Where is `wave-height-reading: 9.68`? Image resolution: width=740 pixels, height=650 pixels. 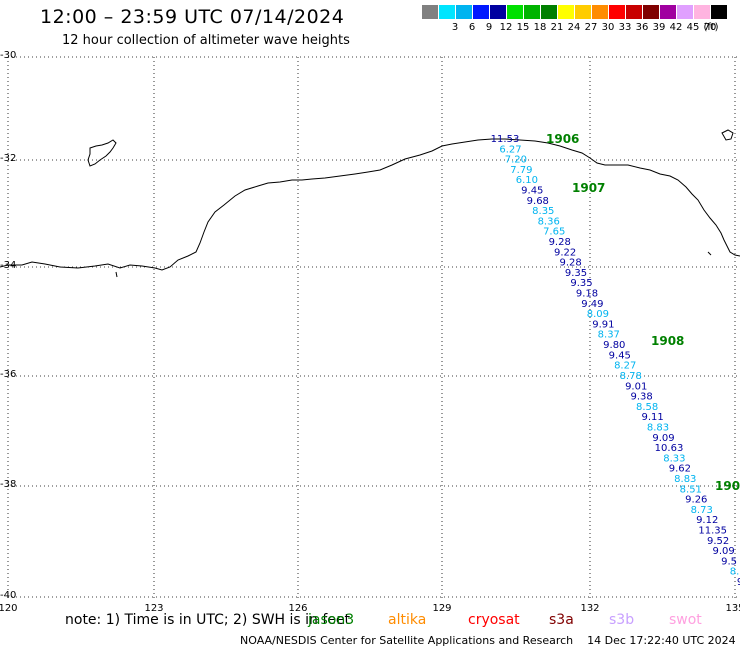
wave-height-reading: 9.68 is located at coordinates (538, 201).